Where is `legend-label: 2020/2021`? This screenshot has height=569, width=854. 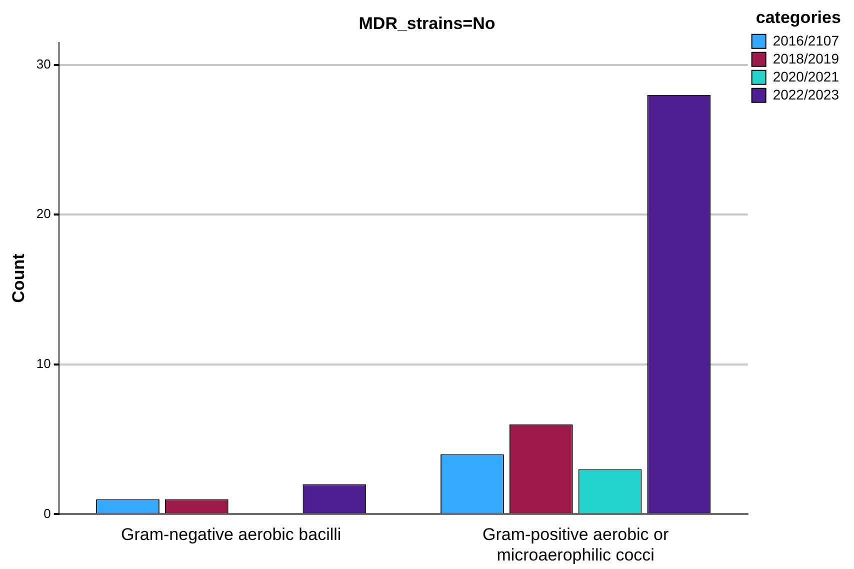 legend-label: 2020/2021 is located at coordinates (806, 76).